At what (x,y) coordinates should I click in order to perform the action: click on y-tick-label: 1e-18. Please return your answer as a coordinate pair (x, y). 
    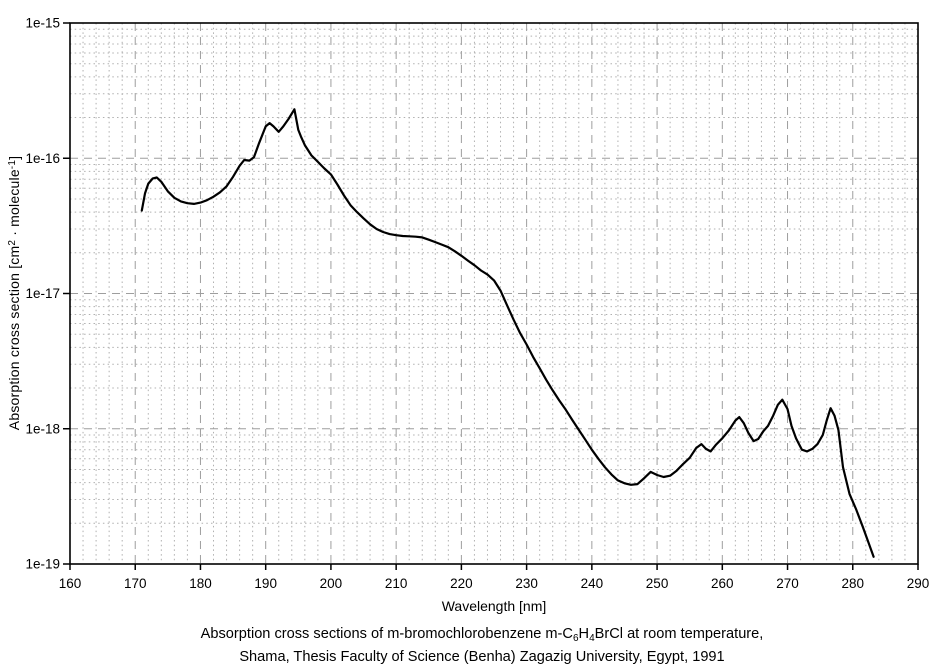
    Looking at the image, I should click on (42, 428).